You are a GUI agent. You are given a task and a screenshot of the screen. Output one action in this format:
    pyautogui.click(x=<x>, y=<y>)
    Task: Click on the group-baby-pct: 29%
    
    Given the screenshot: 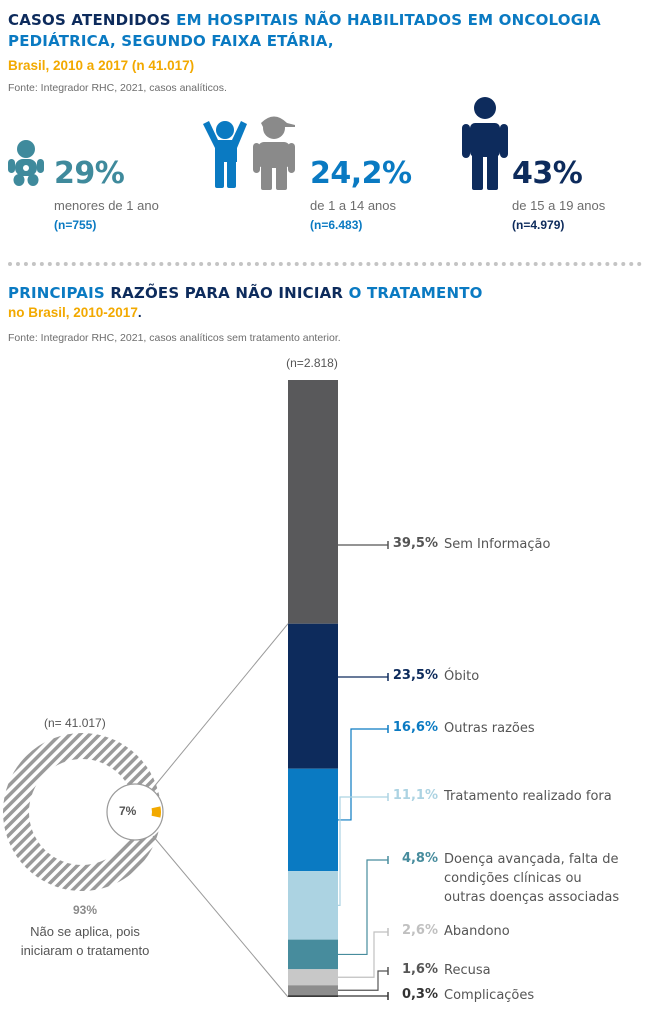 What is the action you would take?
    pyautogui.click(x=89, y=173)
    